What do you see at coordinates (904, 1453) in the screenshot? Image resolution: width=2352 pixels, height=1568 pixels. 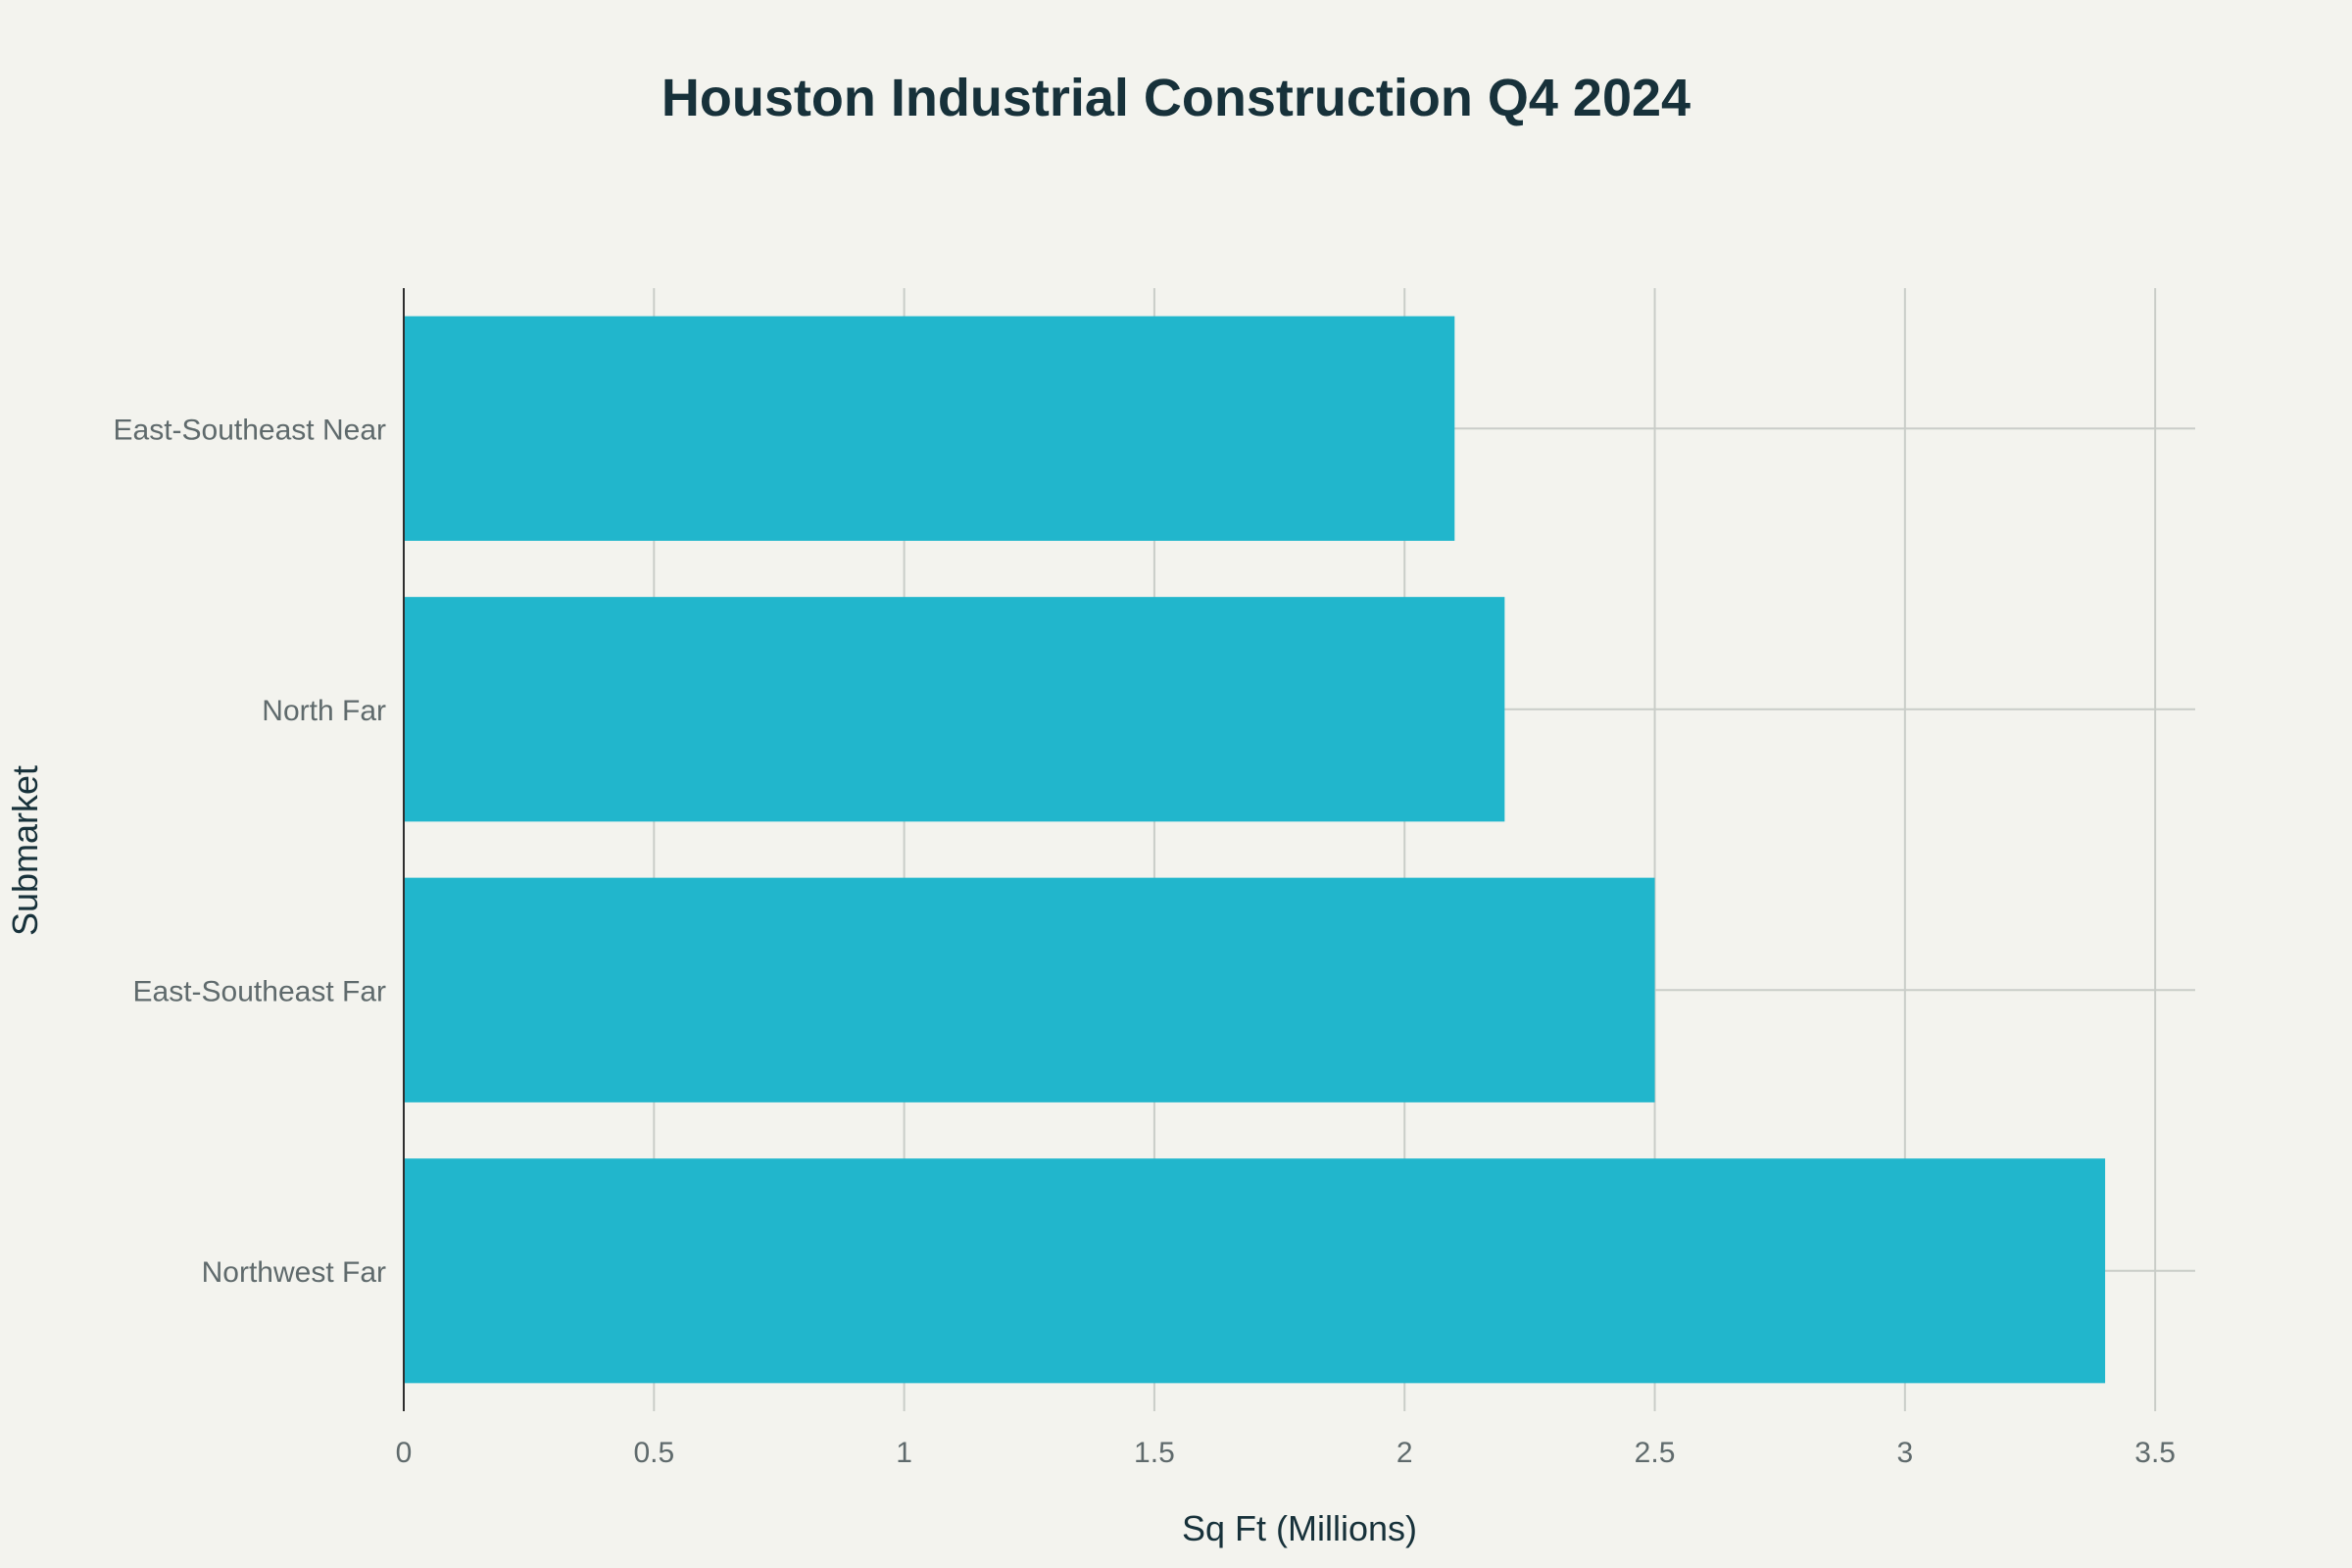 I see `x-tick-label: 1` at bounding box center [904, 1453].